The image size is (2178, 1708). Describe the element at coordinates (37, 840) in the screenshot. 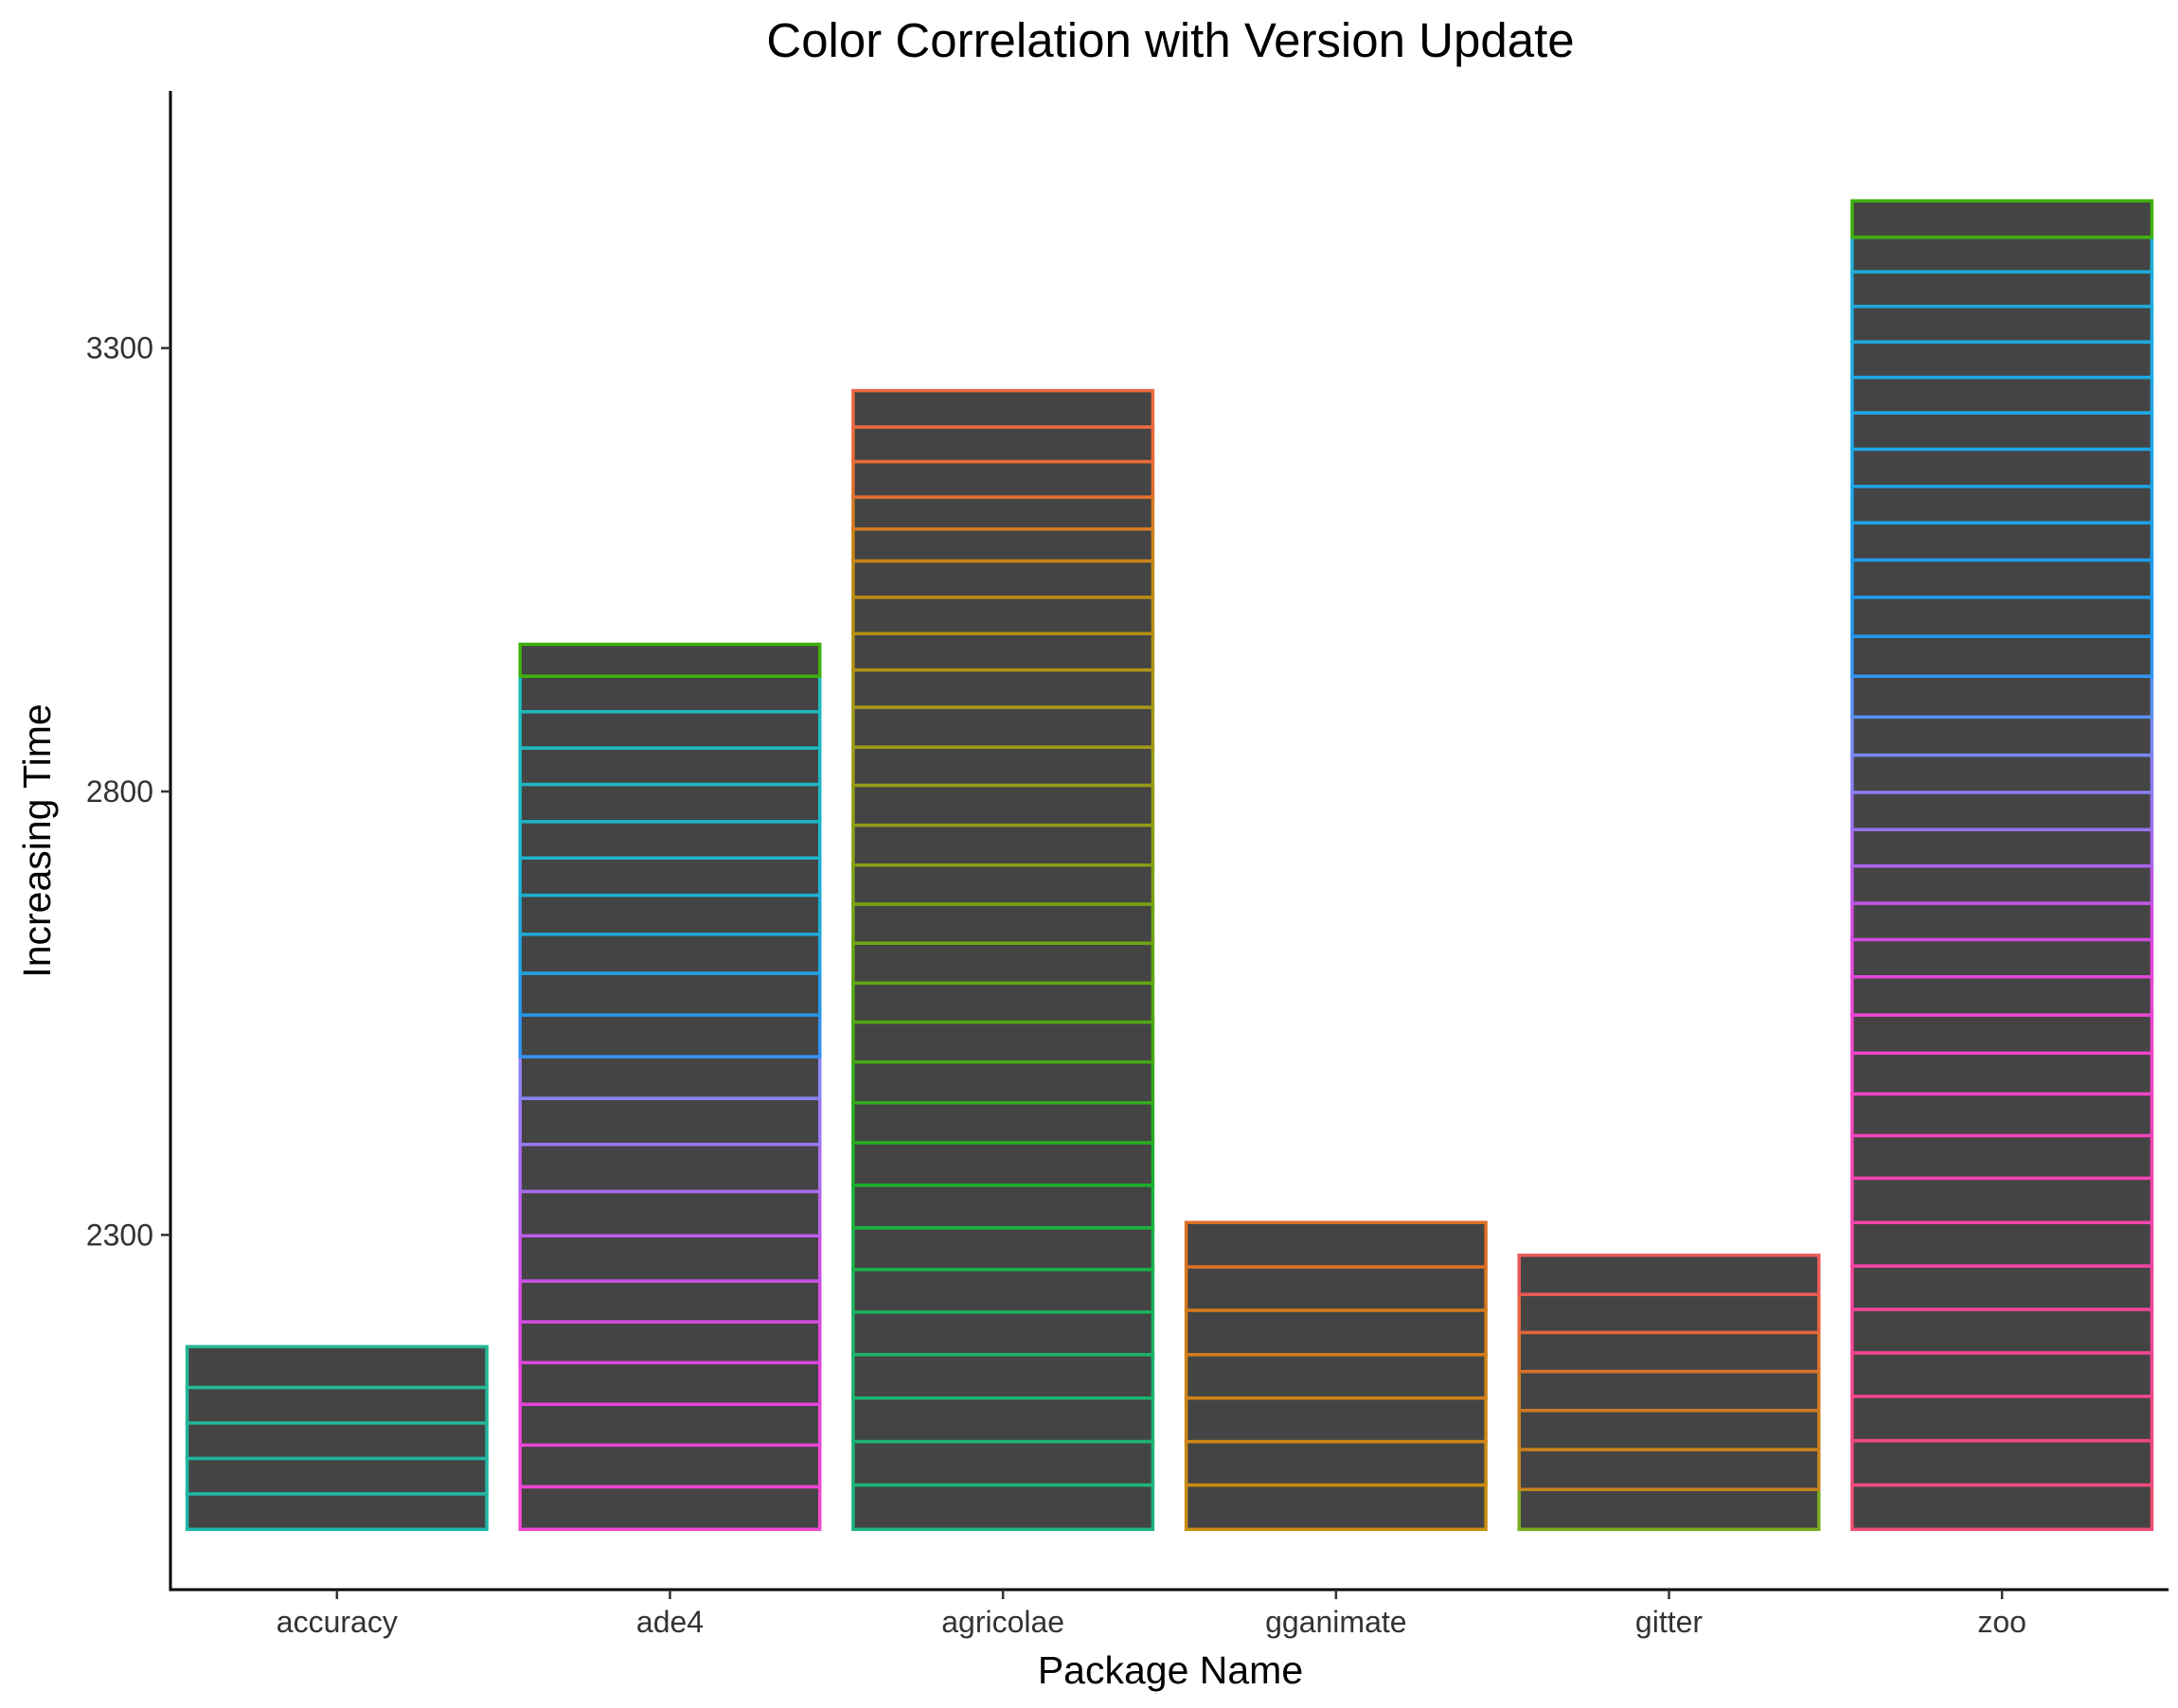

I see `y-axis-label: Increasing Time` at that location.